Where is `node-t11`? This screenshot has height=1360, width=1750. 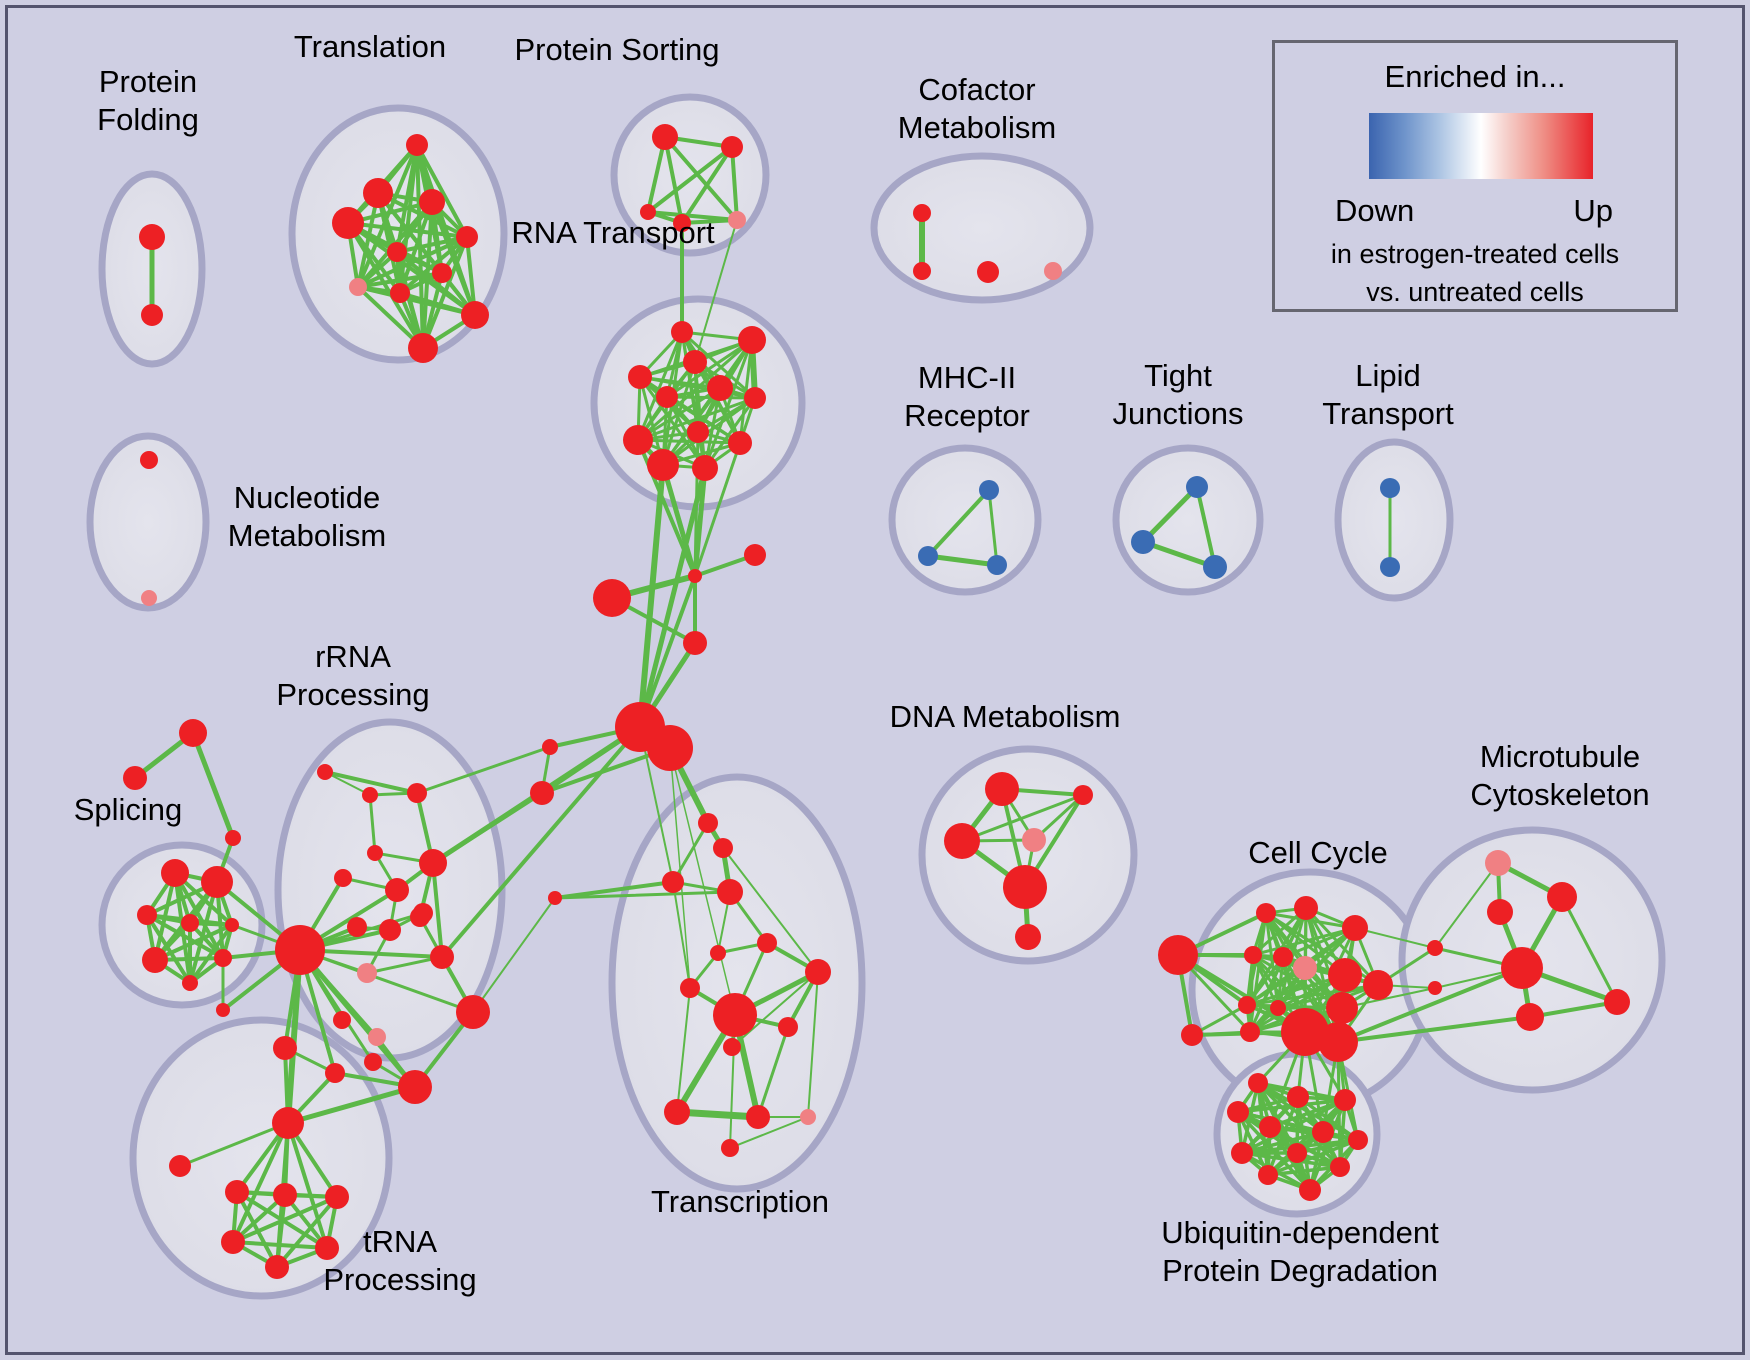
node-t11 is located at coordinates (423, 348).